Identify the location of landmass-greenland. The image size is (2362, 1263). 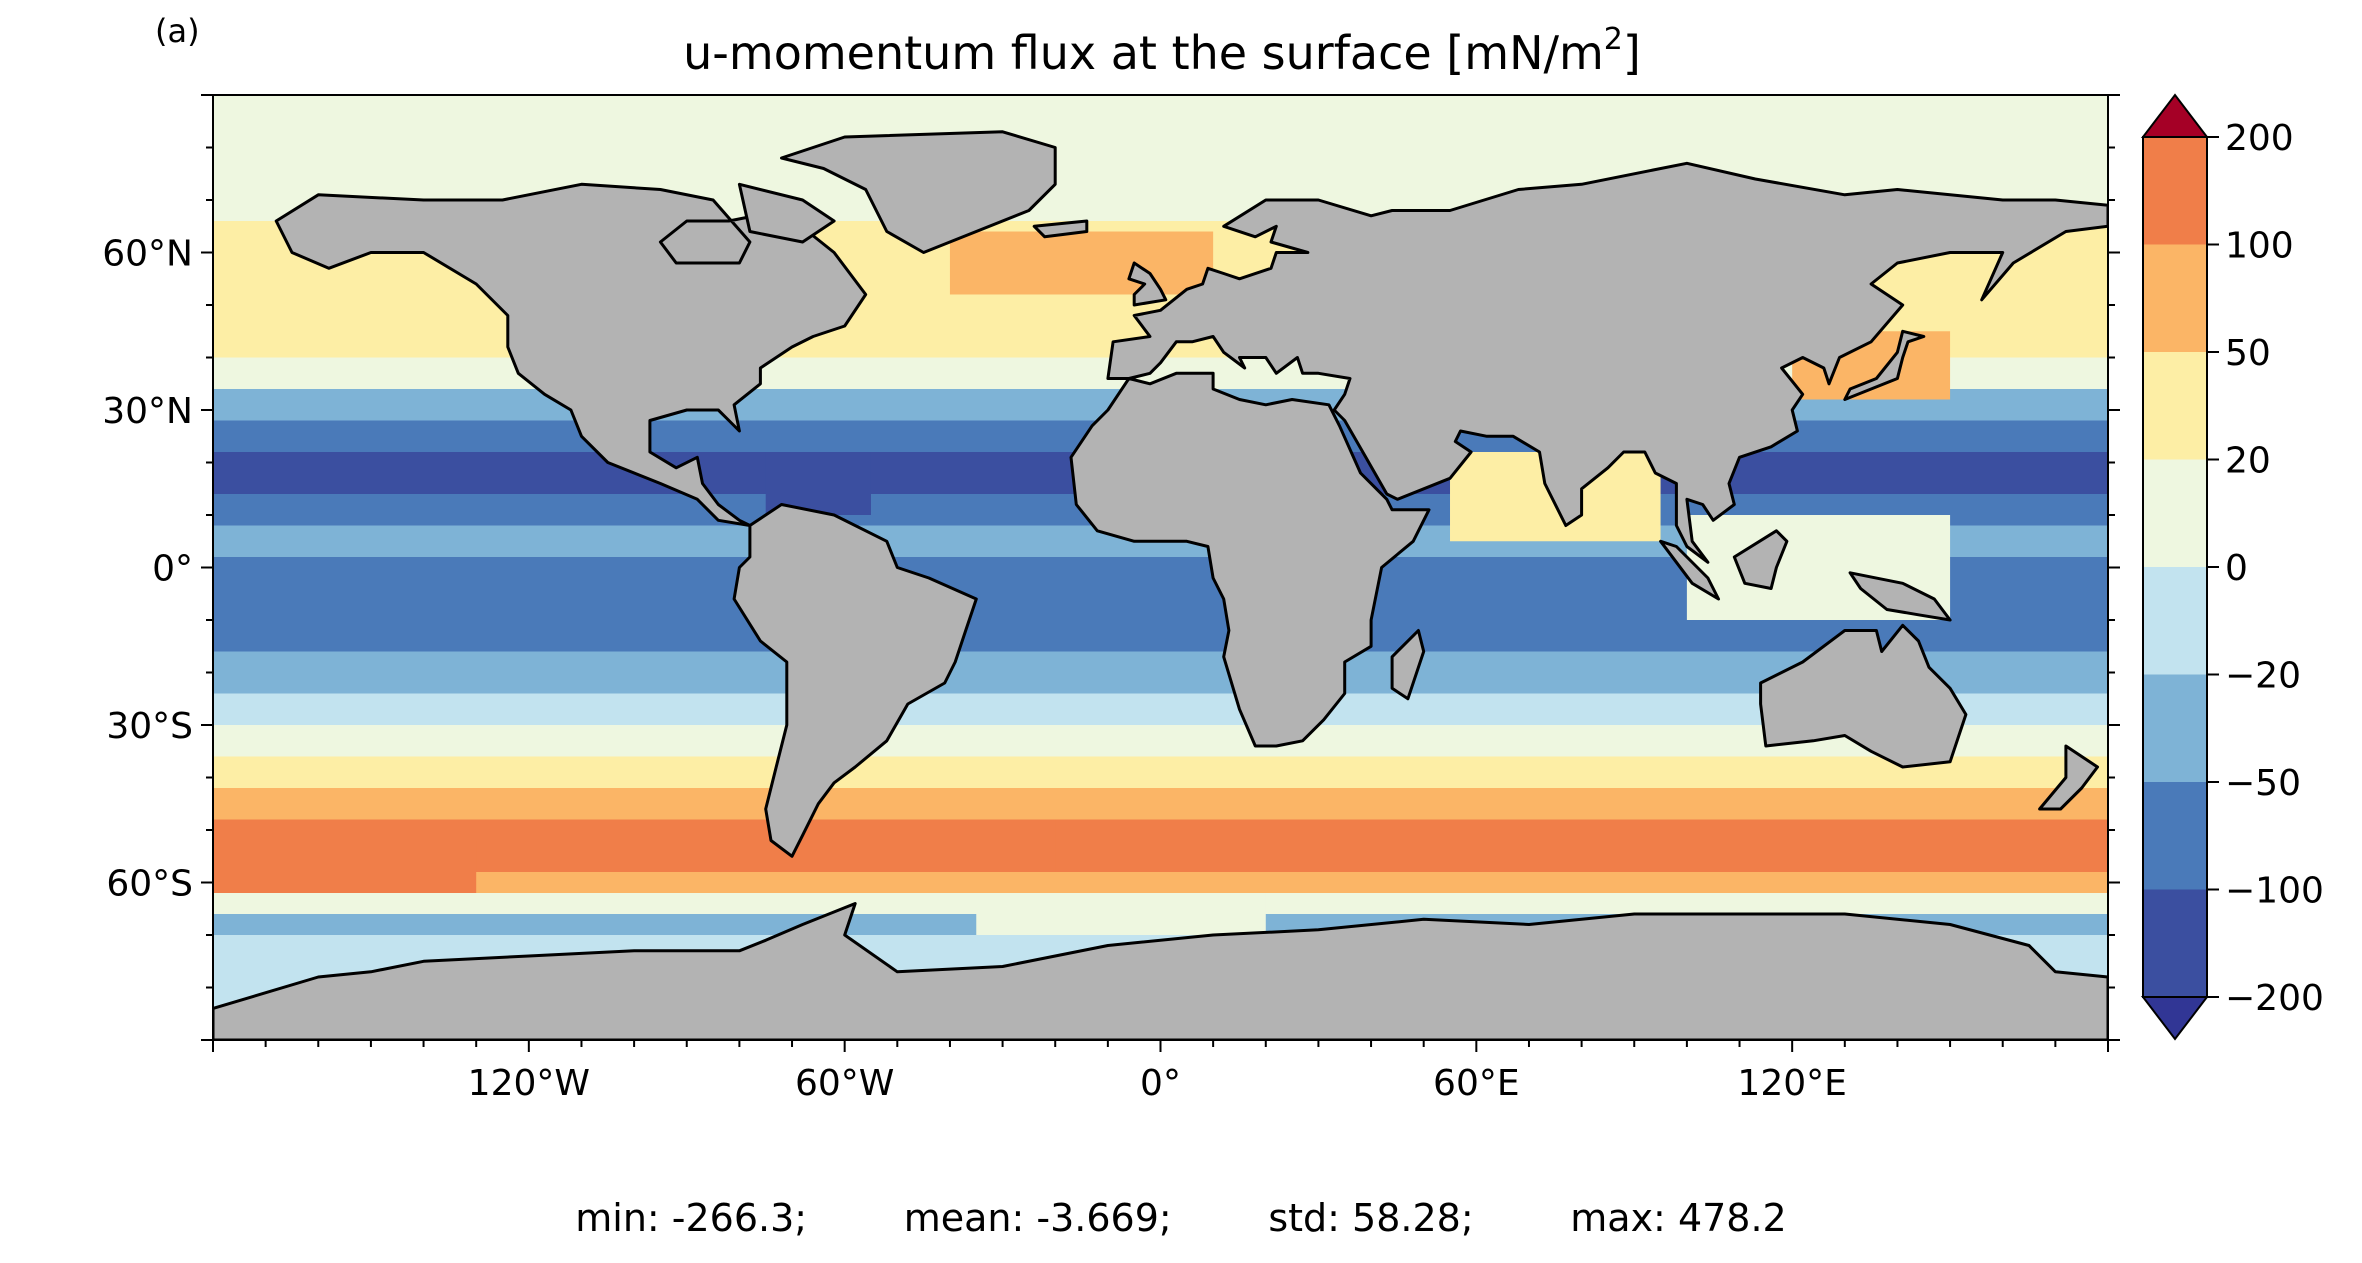
(918, 192).